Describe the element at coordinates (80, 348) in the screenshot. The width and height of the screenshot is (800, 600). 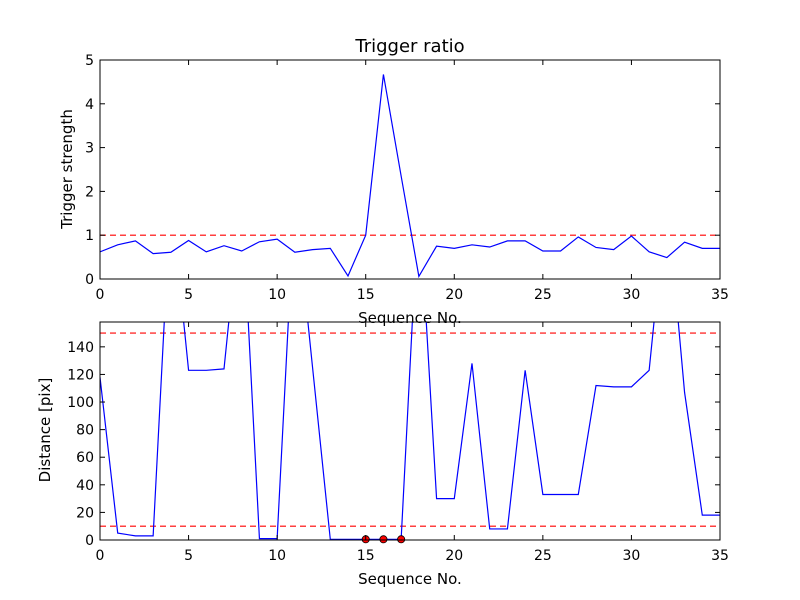
I see `y-tick-label: 140` at that location.